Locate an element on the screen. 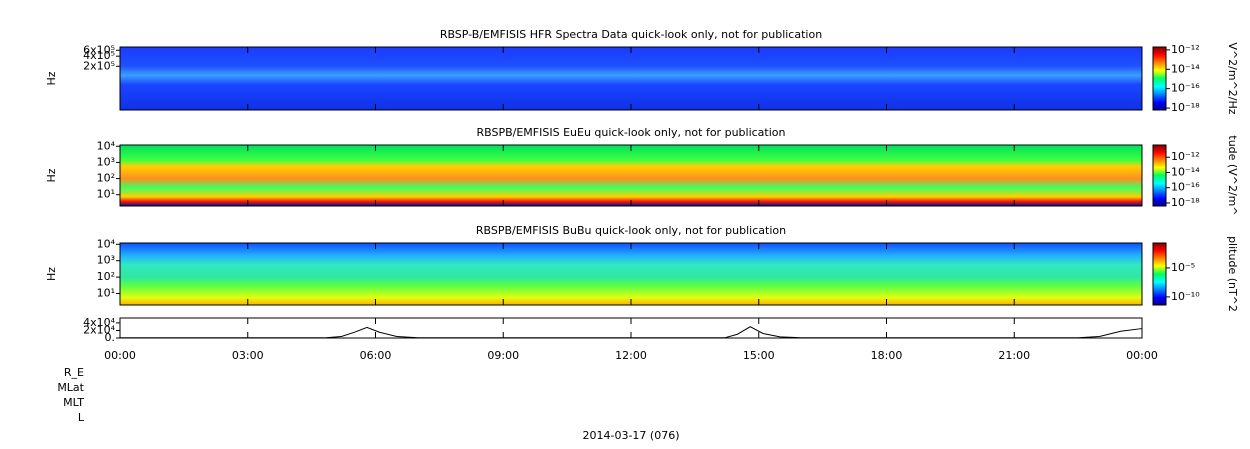  row-label: MLat is located at coordinates (70, 387).